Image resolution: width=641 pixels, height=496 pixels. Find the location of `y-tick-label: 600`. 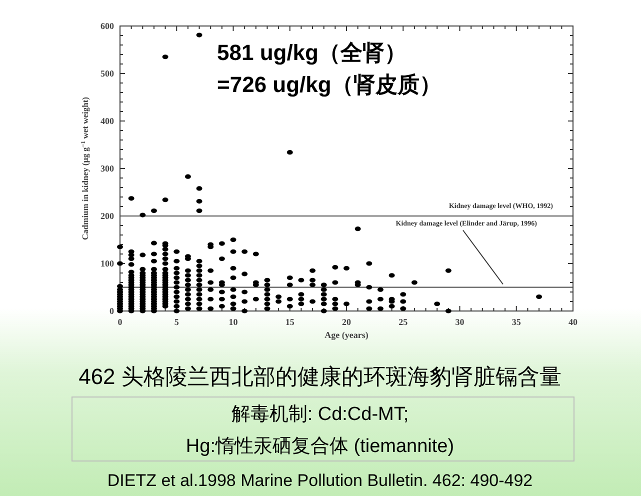

y-tick-label: 600 is located at coordinates (107, 26).